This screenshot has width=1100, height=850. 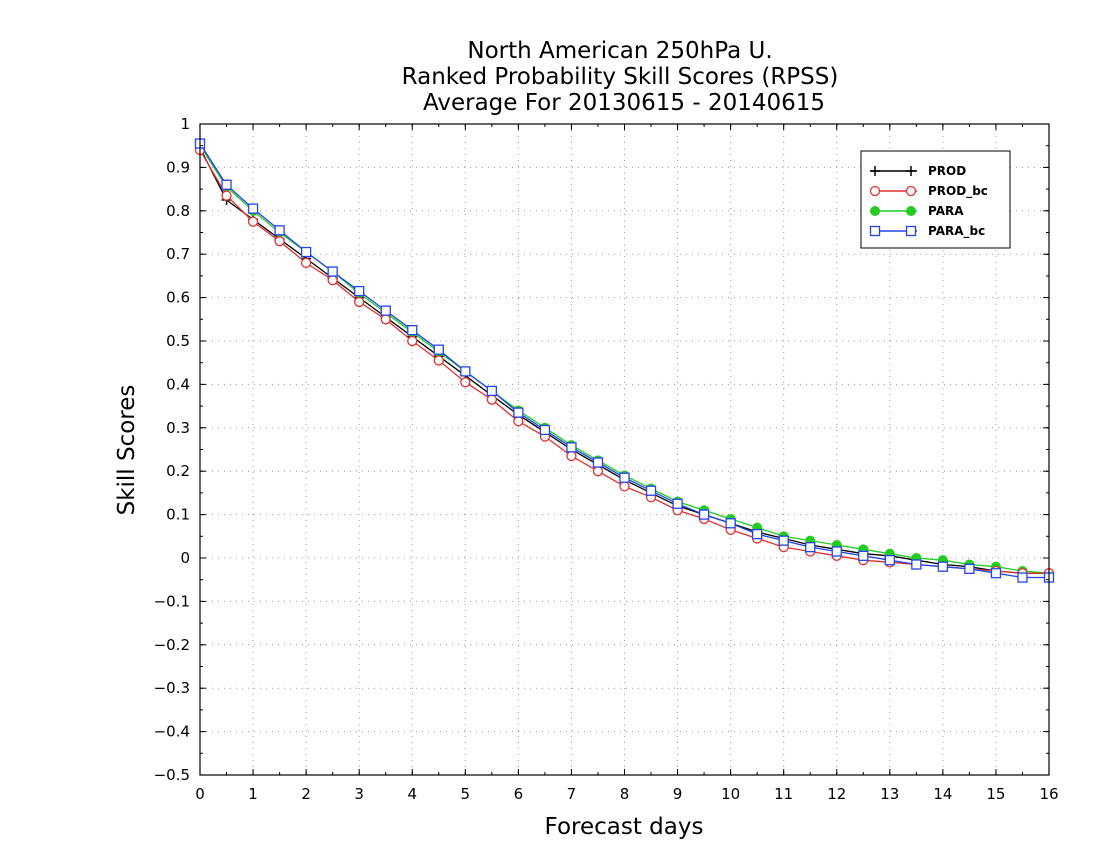 What do you see at coordinates (935, 199) in the screenshot?
I see `legend: PROD PROD_bc PARA PARA_bc` at bounding box center [935, 199].